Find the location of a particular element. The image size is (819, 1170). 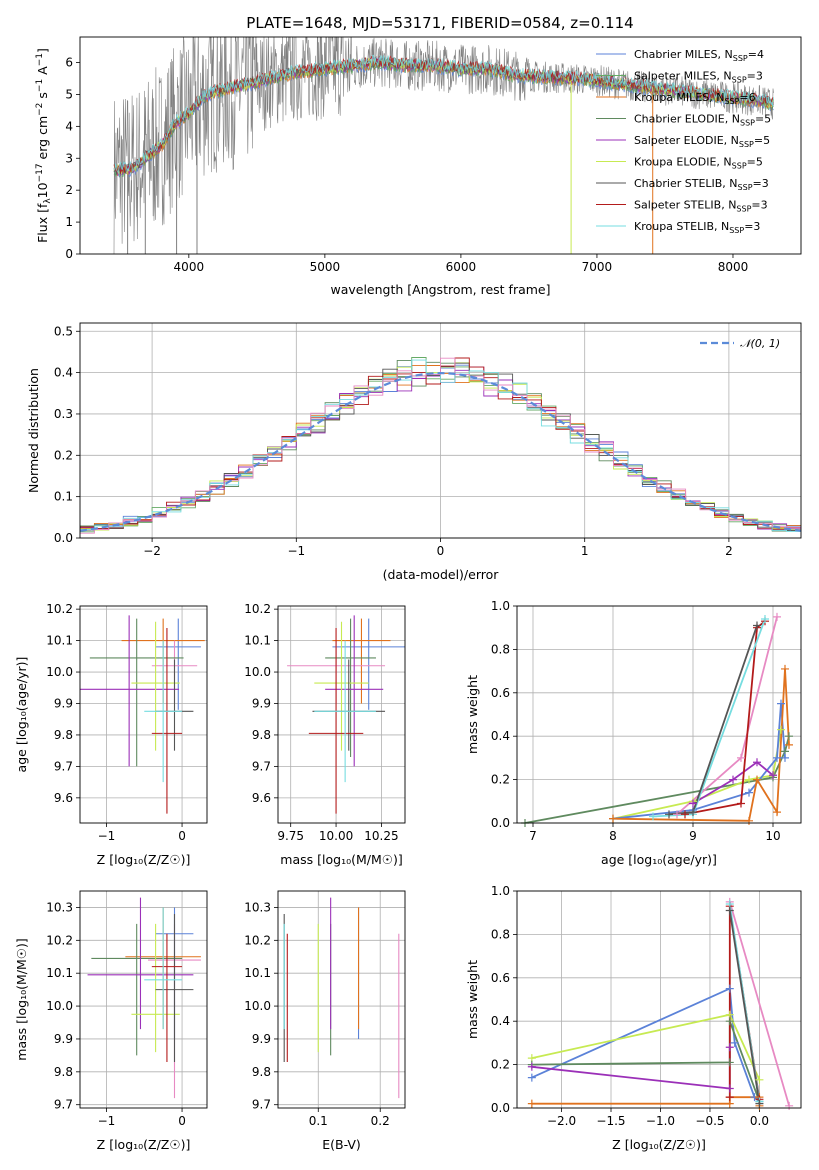

x-axis-label: E(B-V) is located at coordinates (341, 1144).